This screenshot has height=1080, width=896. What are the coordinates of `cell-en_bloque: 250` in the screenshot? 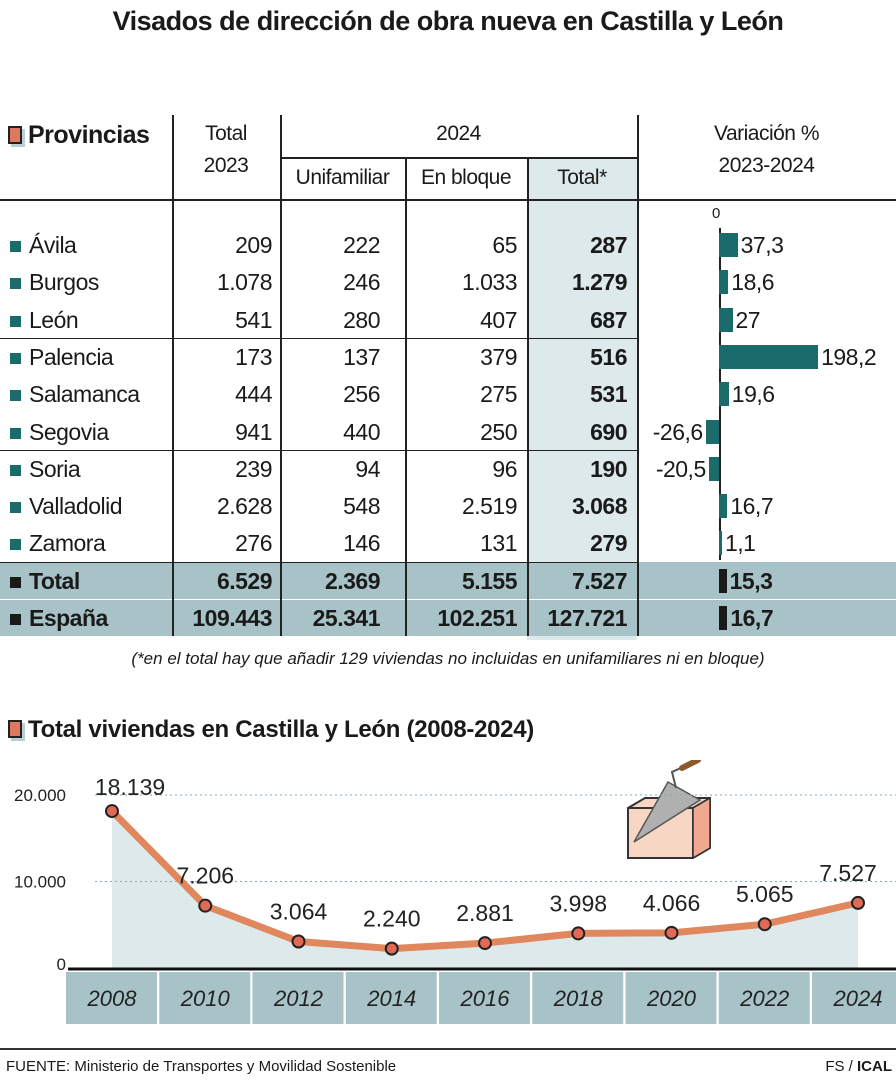 It's located at (498, 431).